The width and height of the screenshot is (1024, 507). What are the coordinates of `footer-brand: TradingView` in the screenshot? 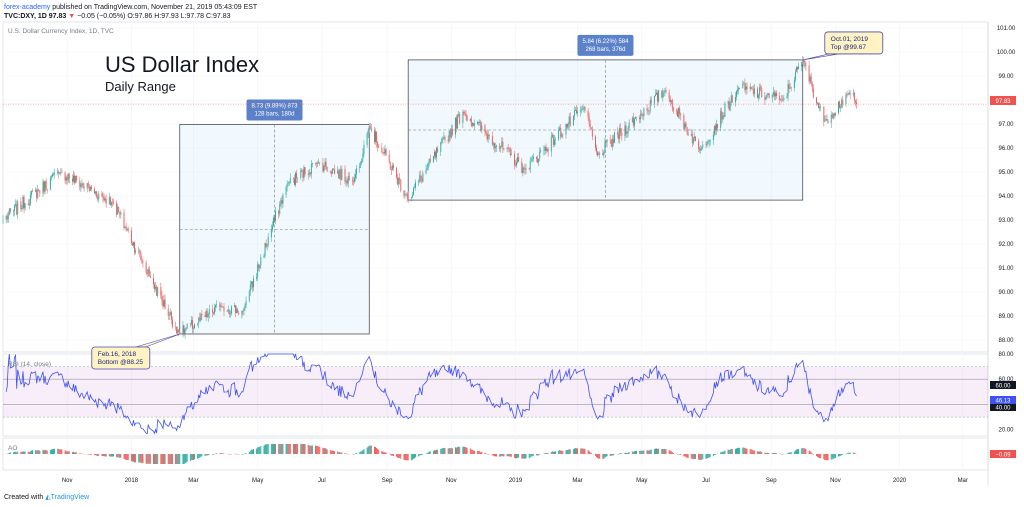 It's located at (70, 497).